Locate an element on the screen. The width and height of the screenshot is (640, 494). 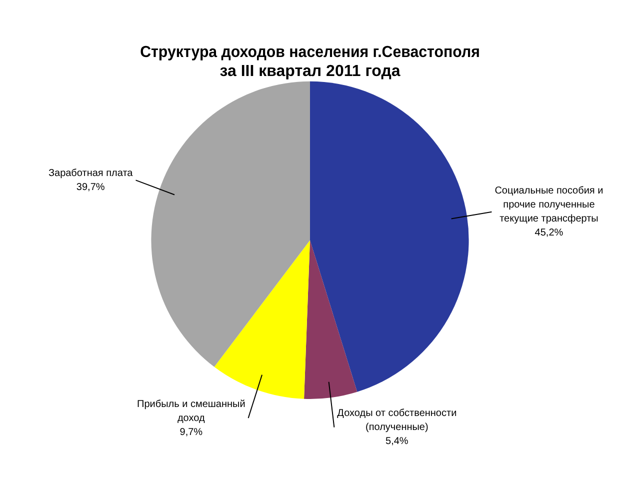
data-label: 9,7% is located at coordinates (191, 432).